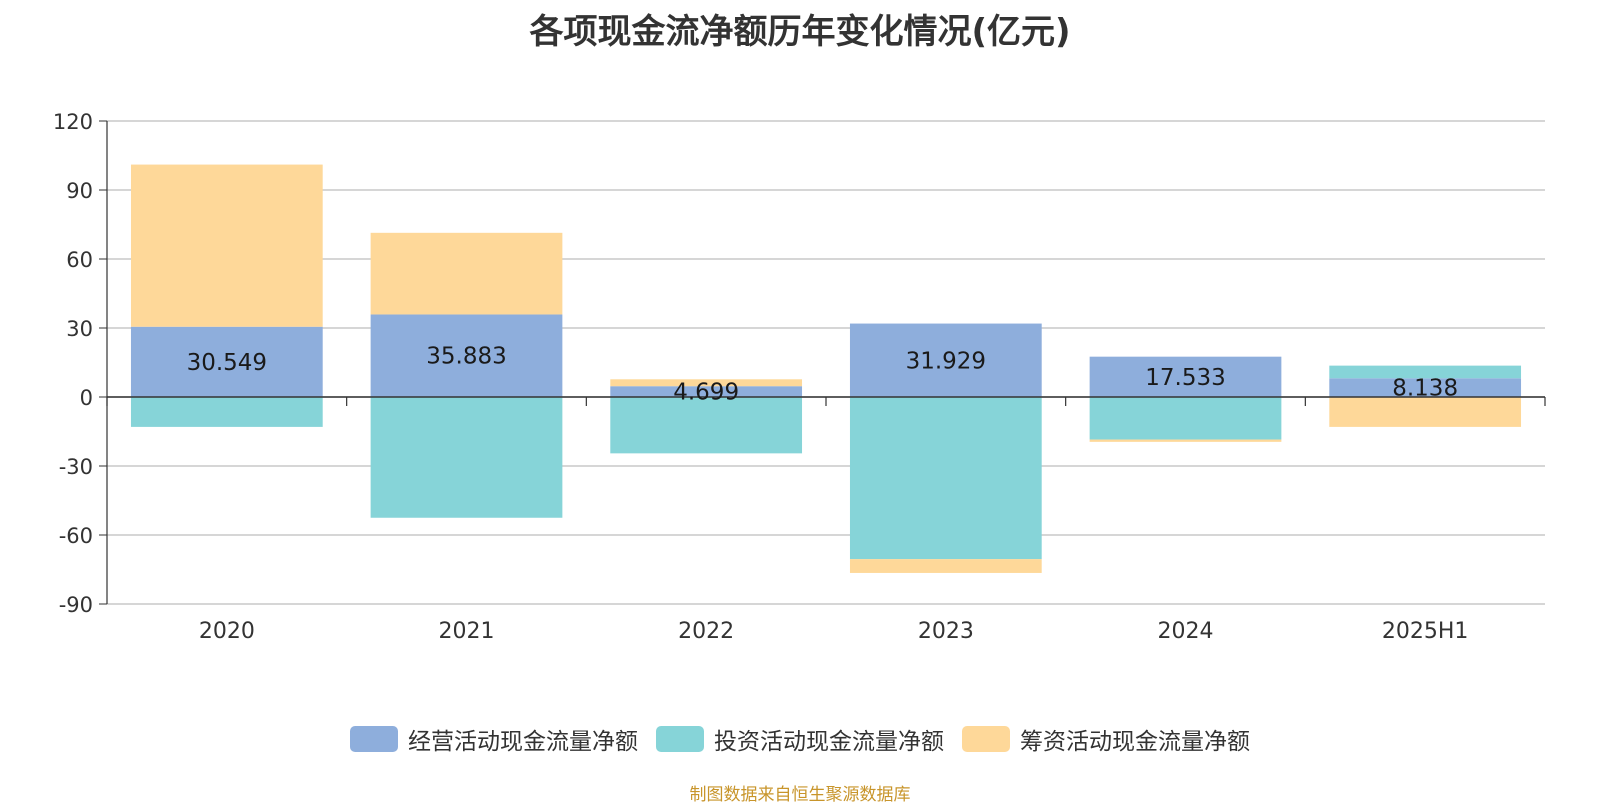  I want to click on x-tick-label-2020: 2020, so click(227, 631).